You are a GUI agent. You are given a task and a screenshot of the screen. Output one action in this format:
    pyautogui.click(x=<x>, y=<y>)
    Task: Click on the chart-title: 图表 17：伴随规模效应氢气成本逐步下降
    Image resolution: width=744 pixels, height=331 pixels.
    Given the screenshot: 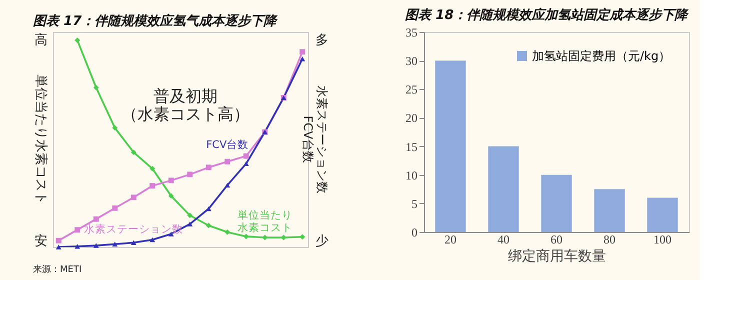 What is the action you would take?
    pyautogui.click(x=156, y=21)
    